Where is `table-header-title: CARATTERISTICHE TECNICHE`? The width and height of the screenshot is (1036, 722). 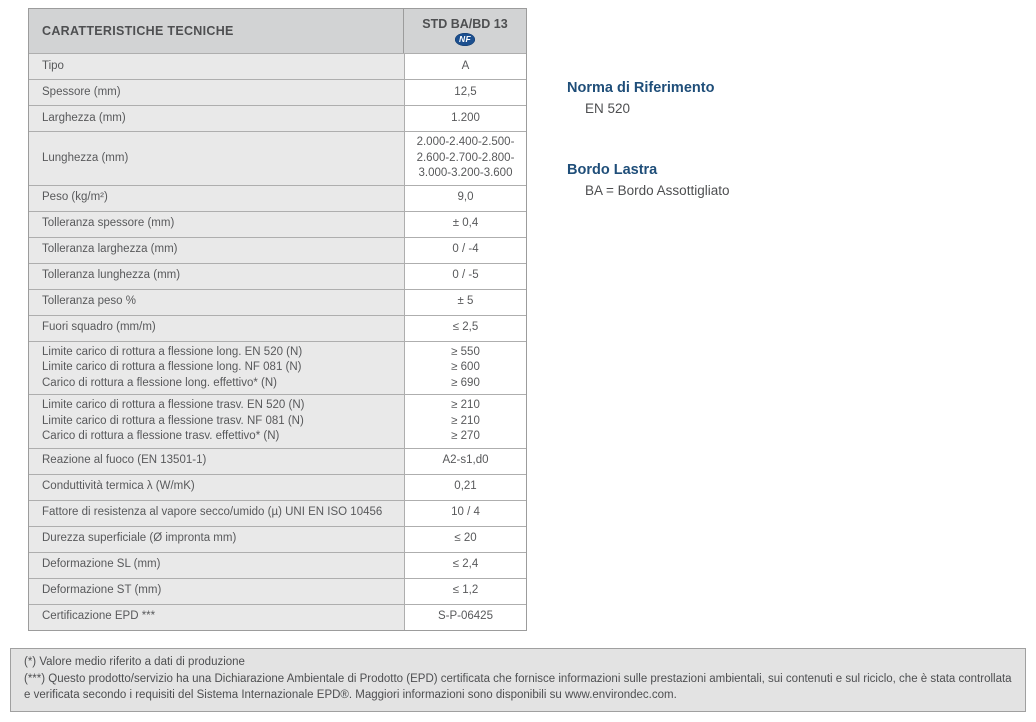
table-header-title: CARATTERISTICHE TECNICHE is located at coordinates (138, 31).